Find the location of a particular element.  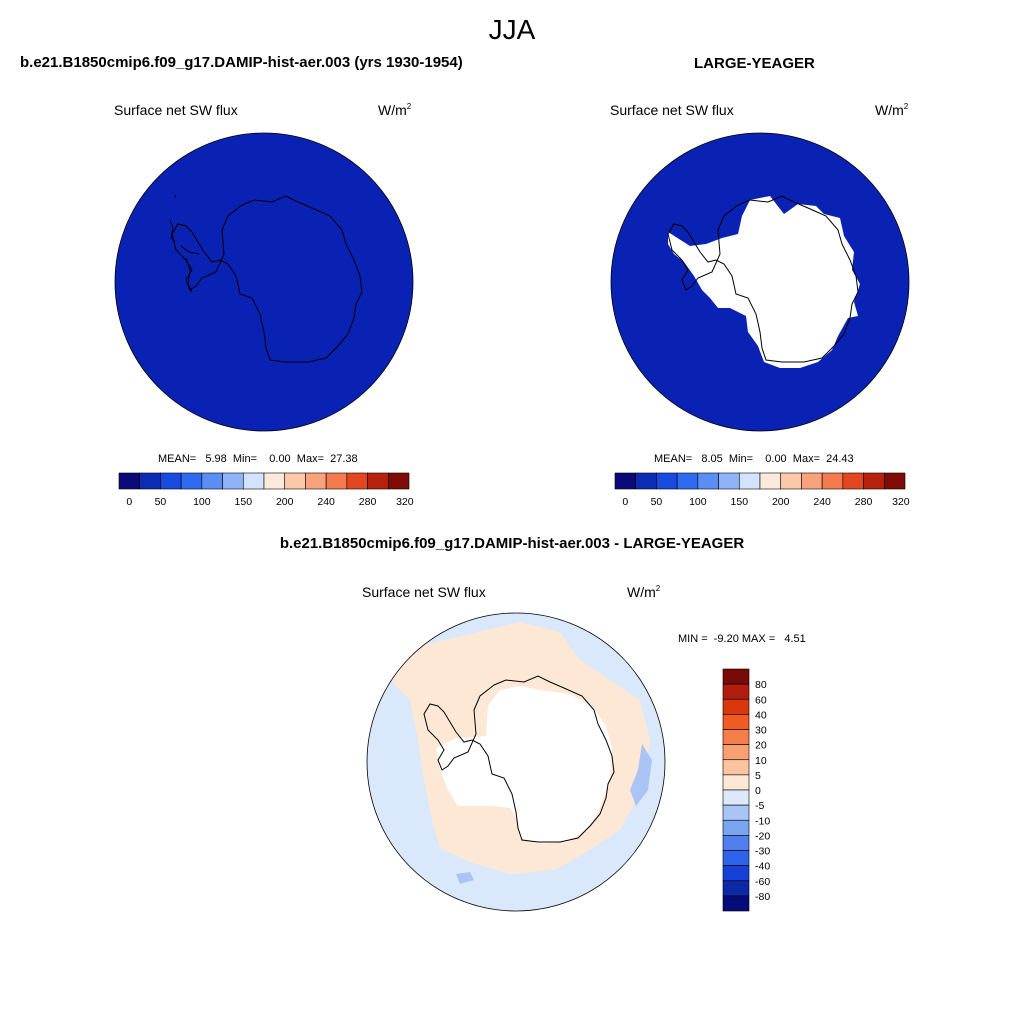

left-colorbar-tick-label: 320 is located at coordinates (405, 502).